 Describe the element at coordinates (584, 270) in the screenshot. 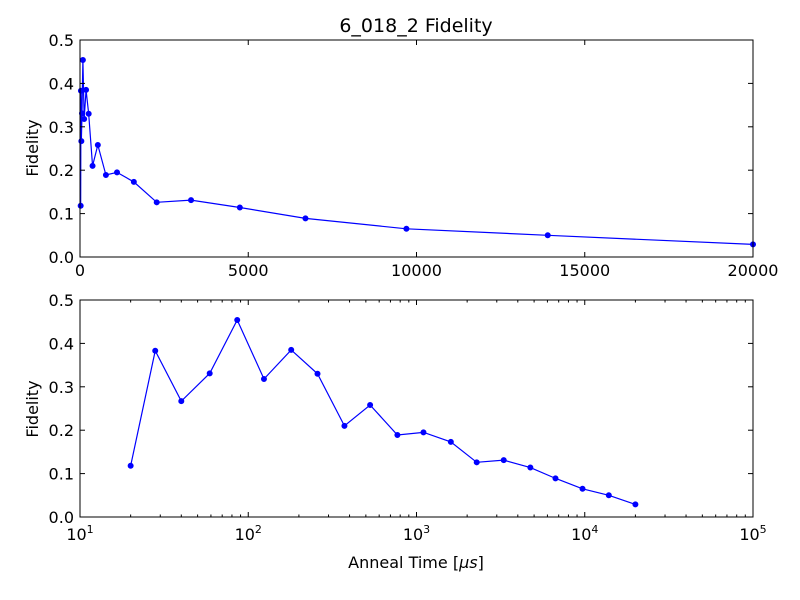

I see `top-x-tick-label: 15000` at that location.